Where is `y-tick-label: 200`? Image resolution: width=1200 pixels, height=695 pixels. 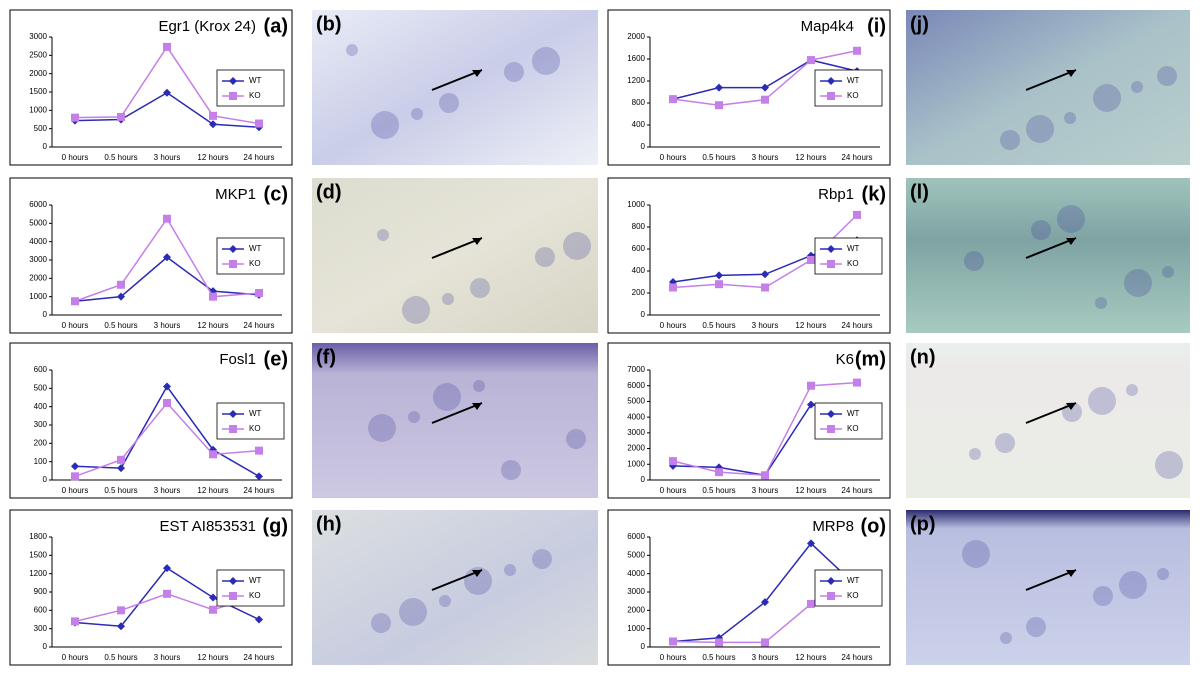
y-tick-label: 200 is located at coordinates (639, 292).